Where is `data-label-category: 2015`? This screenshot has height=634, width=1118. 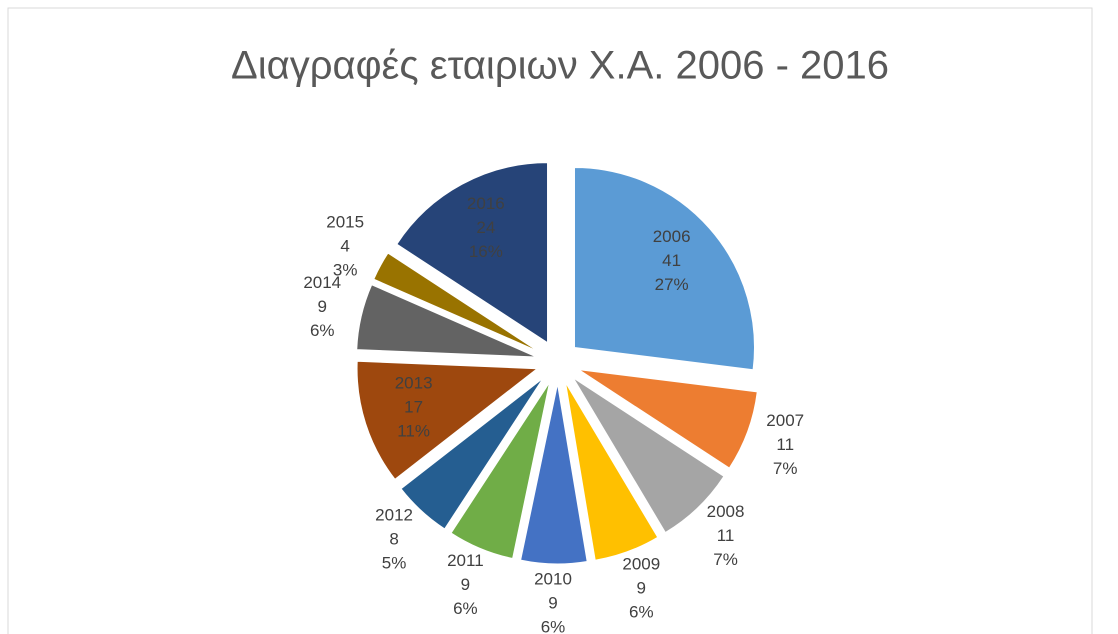 data-label-category: 2015 is located at coordinates (345, 221).